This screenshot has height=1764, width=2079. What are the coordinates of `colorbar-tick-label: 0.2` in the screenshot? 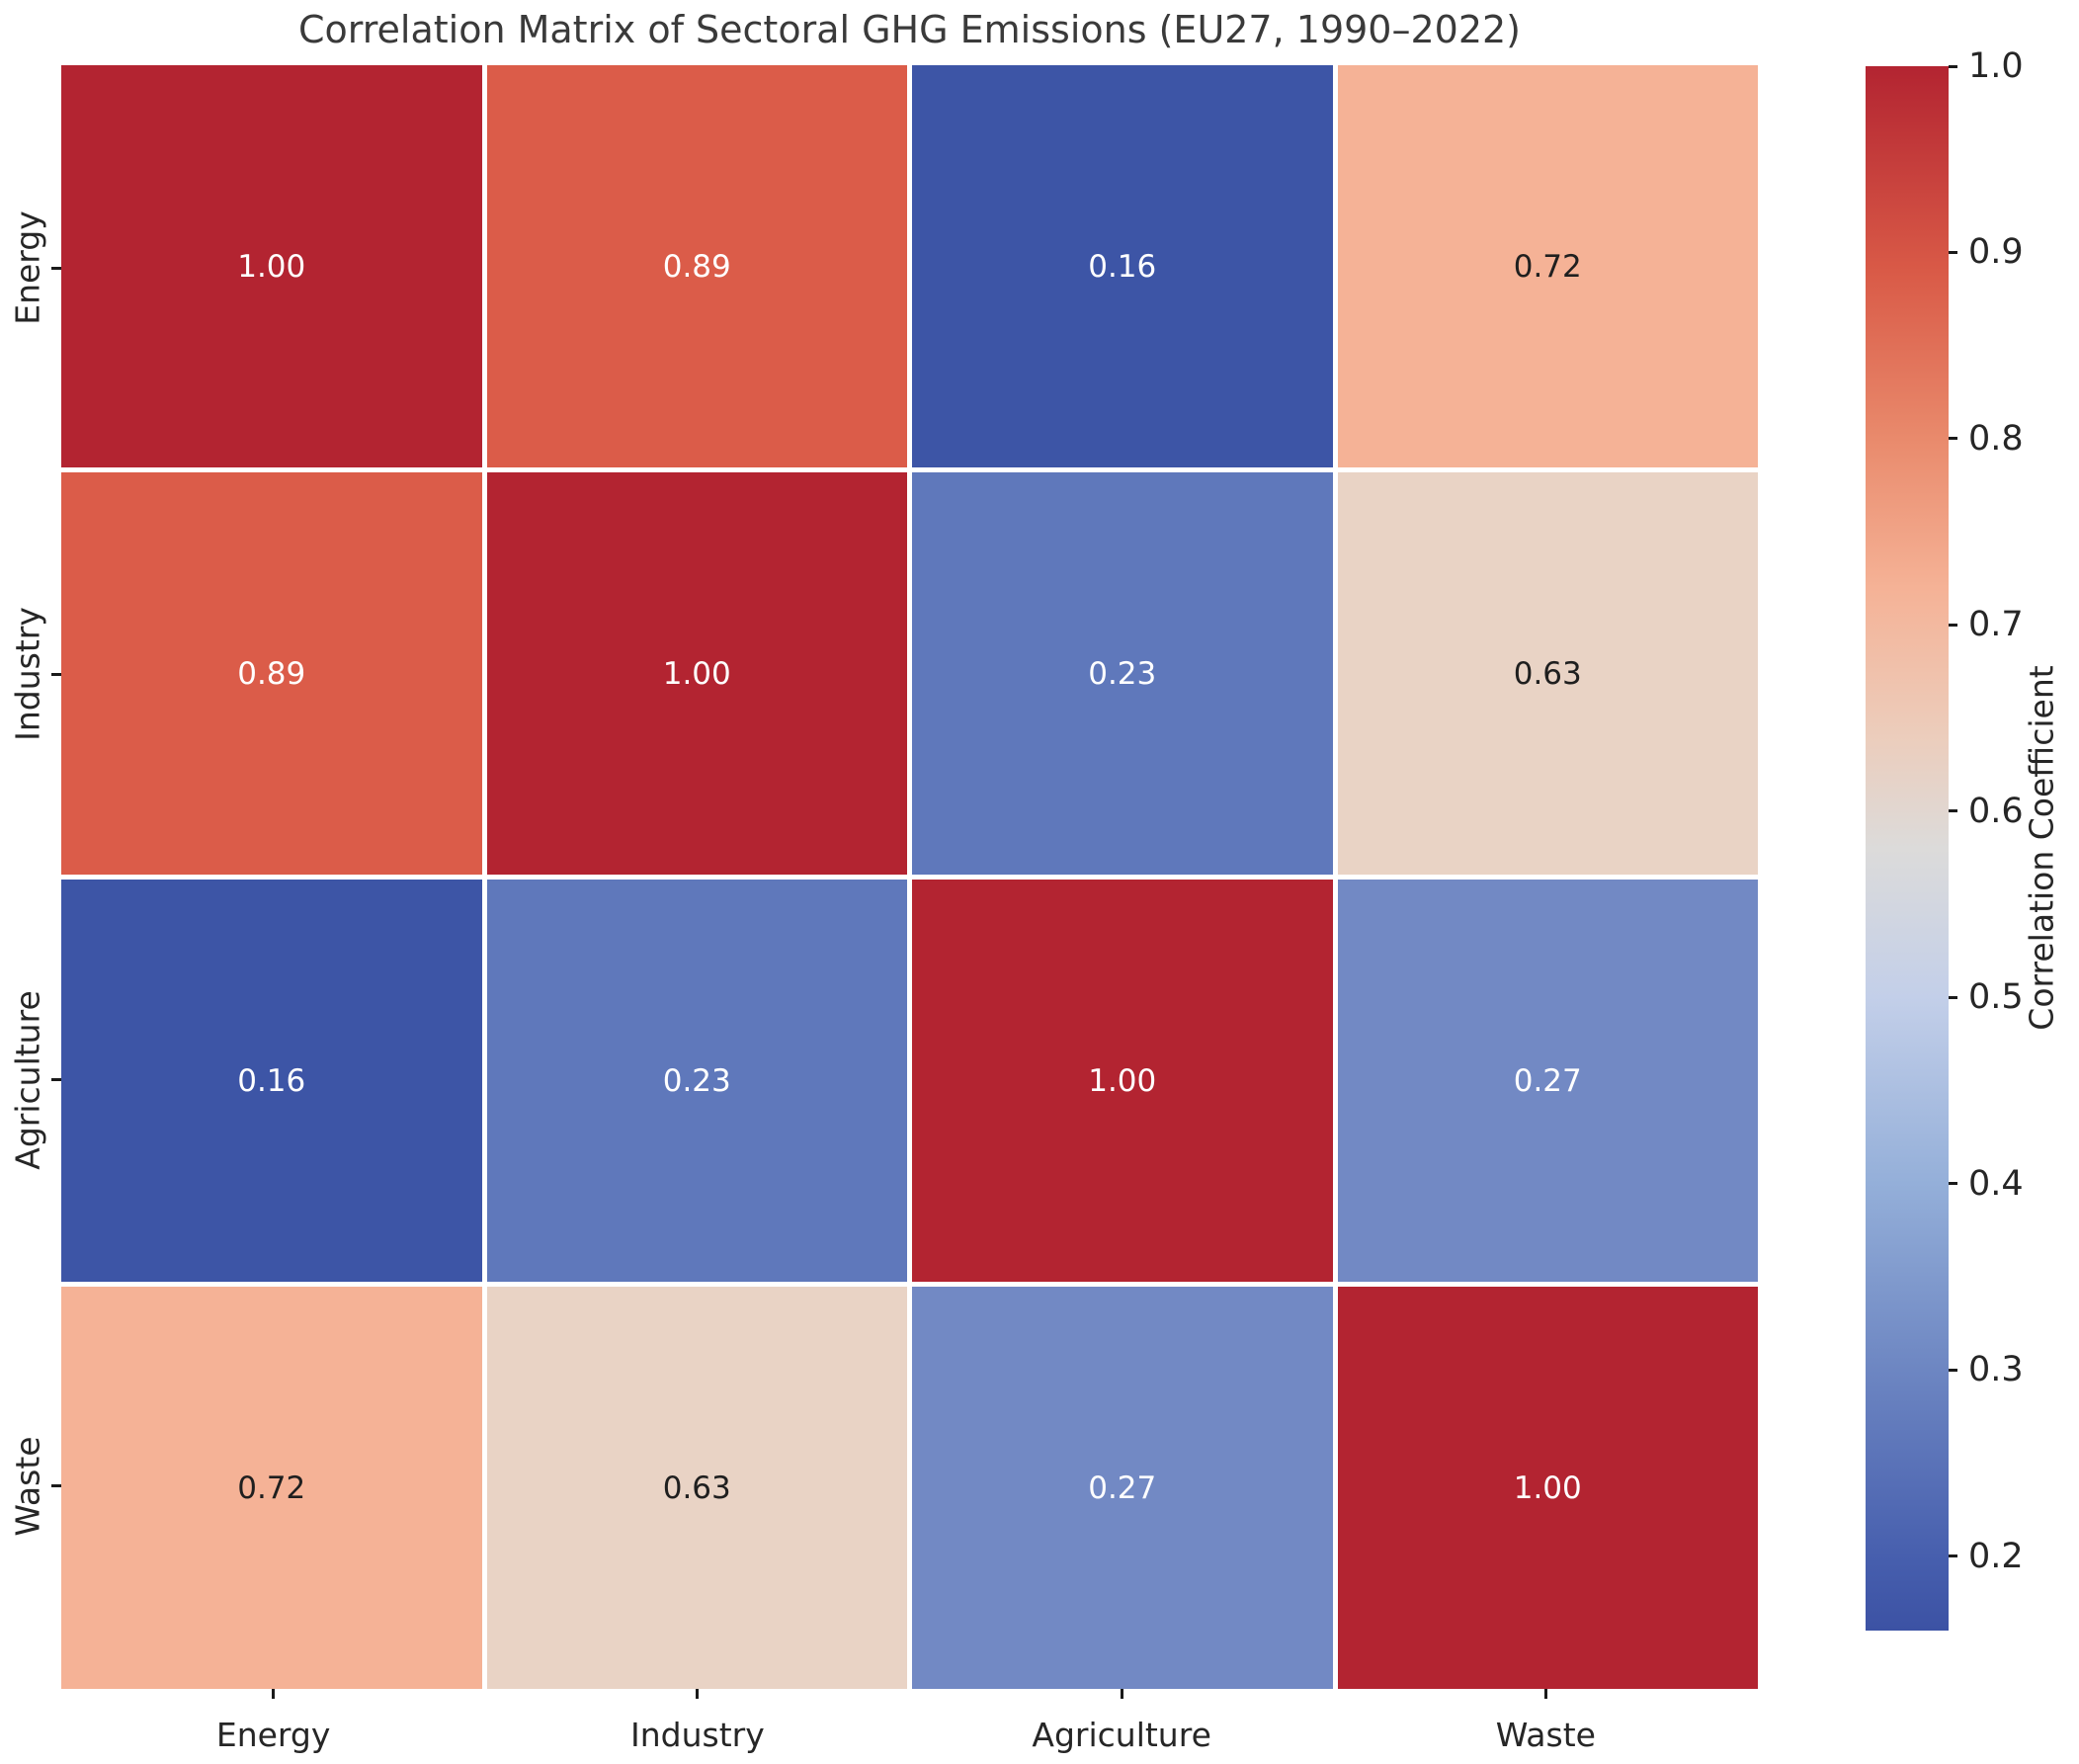 It's located at (1996, 1556).